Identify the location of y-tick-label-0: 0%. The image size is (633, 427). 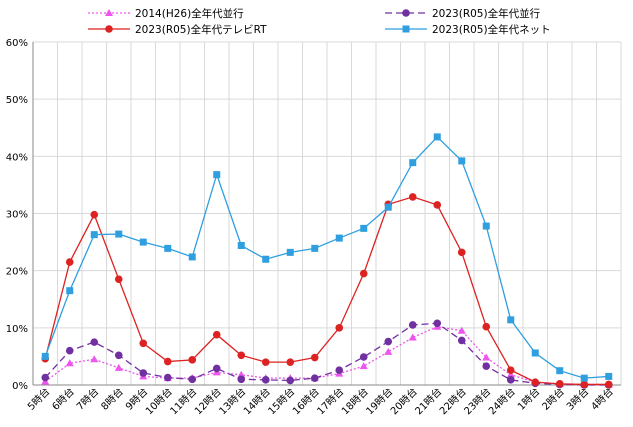
(20, 386).